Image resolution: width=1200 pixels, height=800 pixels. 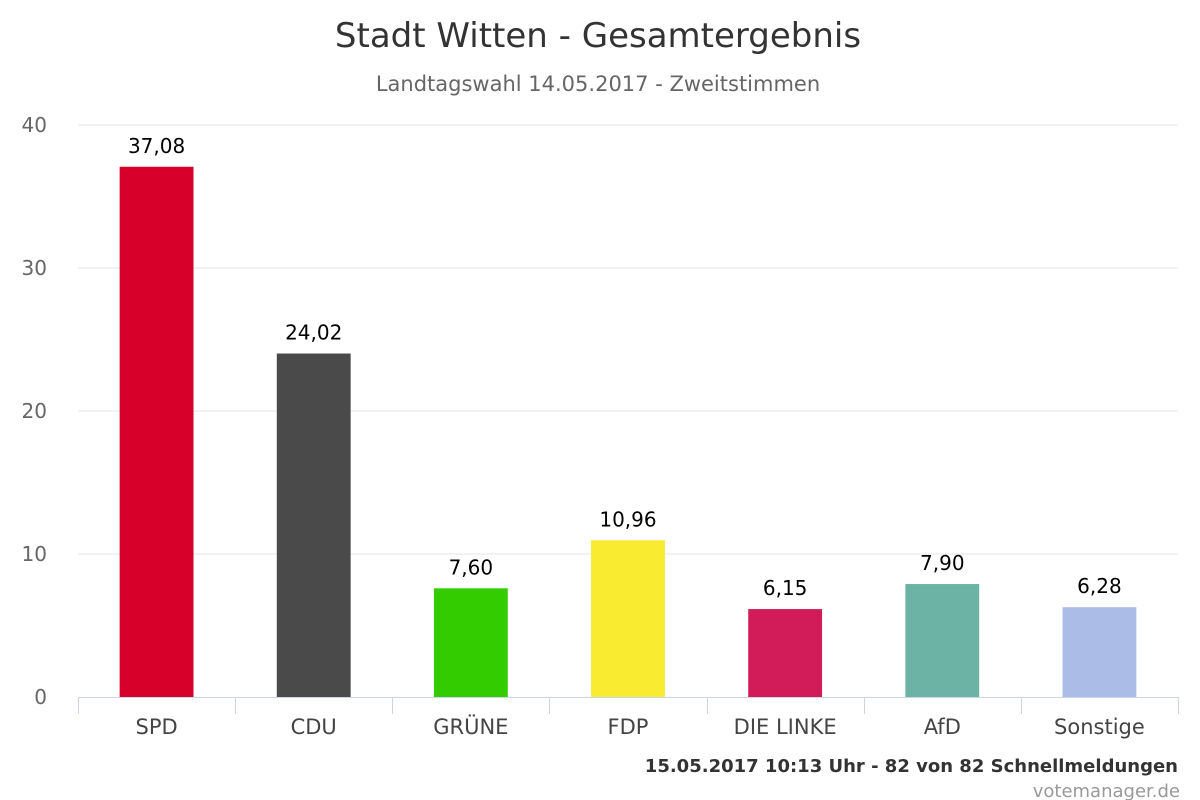 I want to click on y-tick-label: 20, so click(x=34, y=411).